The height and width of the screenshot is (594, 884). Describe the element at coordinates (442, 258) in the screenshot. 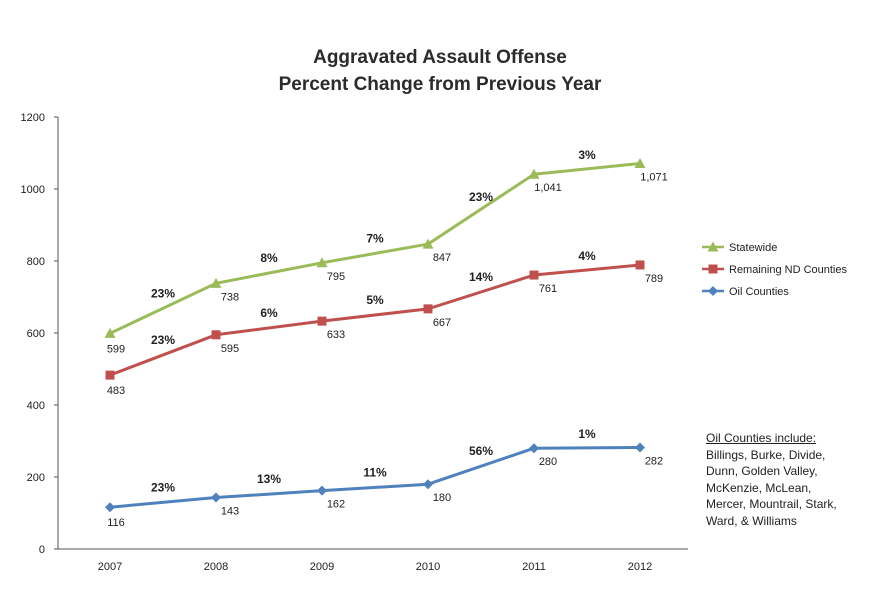

I see `data-value-label: 847` at that location.